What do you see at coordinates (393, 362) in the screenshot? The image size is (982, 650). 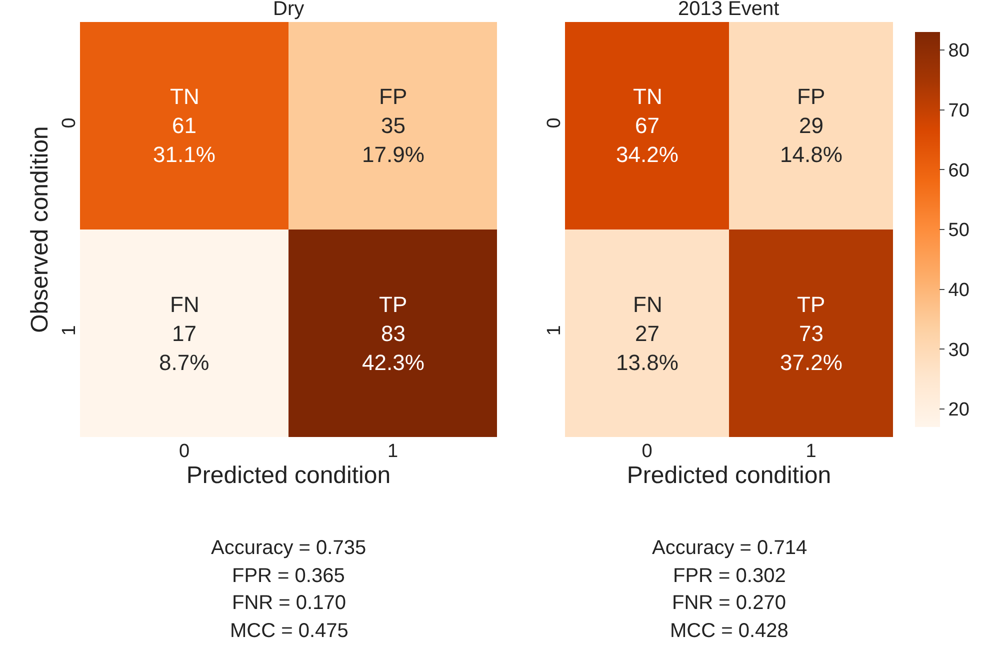 I see `annotation: 42.3%` at bounding box center [393, 362].